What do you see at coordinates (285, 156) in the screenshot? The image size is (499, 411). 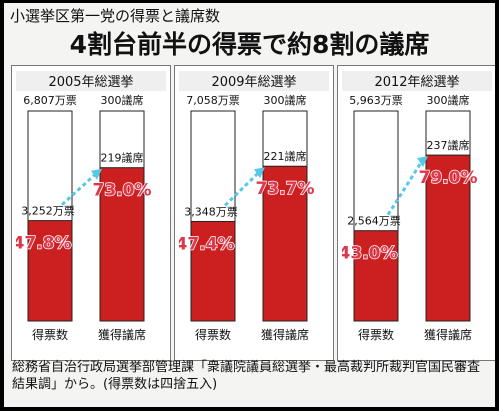 I see `value-label: 221議席` at bounding box center [285, 156].